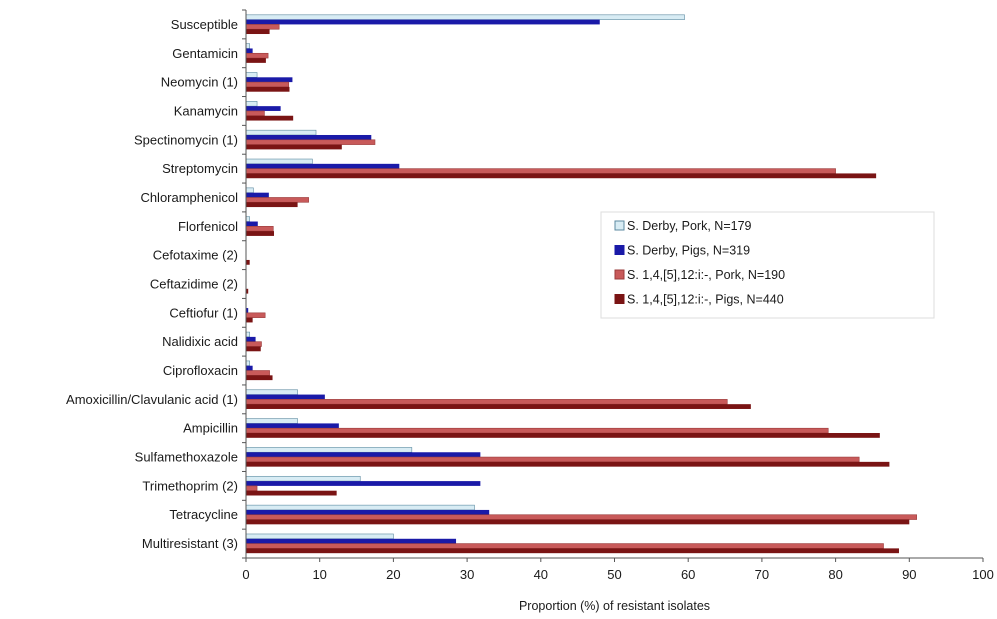 This screenshot has width=997, height=619. I want to click on category-group: Multiresistant (3), so click(520, 543).